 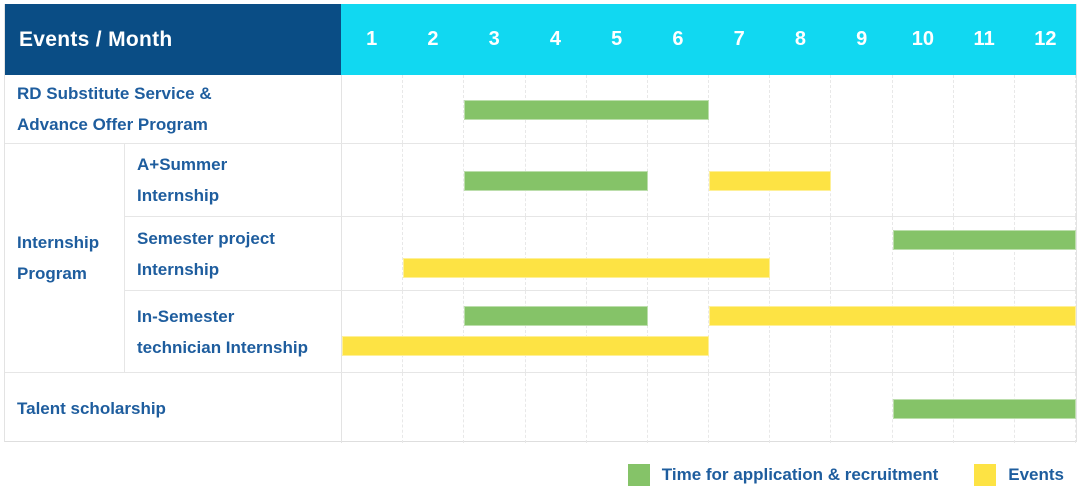 I want to click on month-tick-8: 8, so click(x=800, y=39).